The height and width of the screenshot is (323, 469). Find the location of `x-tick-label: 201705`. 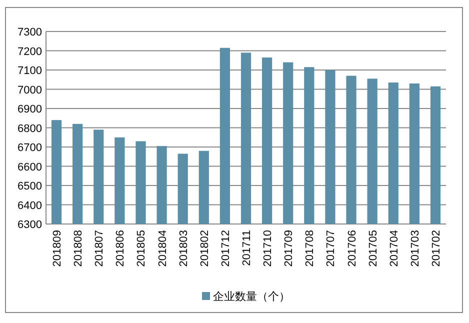

x-tick-label: 201705 is located at coordinates (373, 248).